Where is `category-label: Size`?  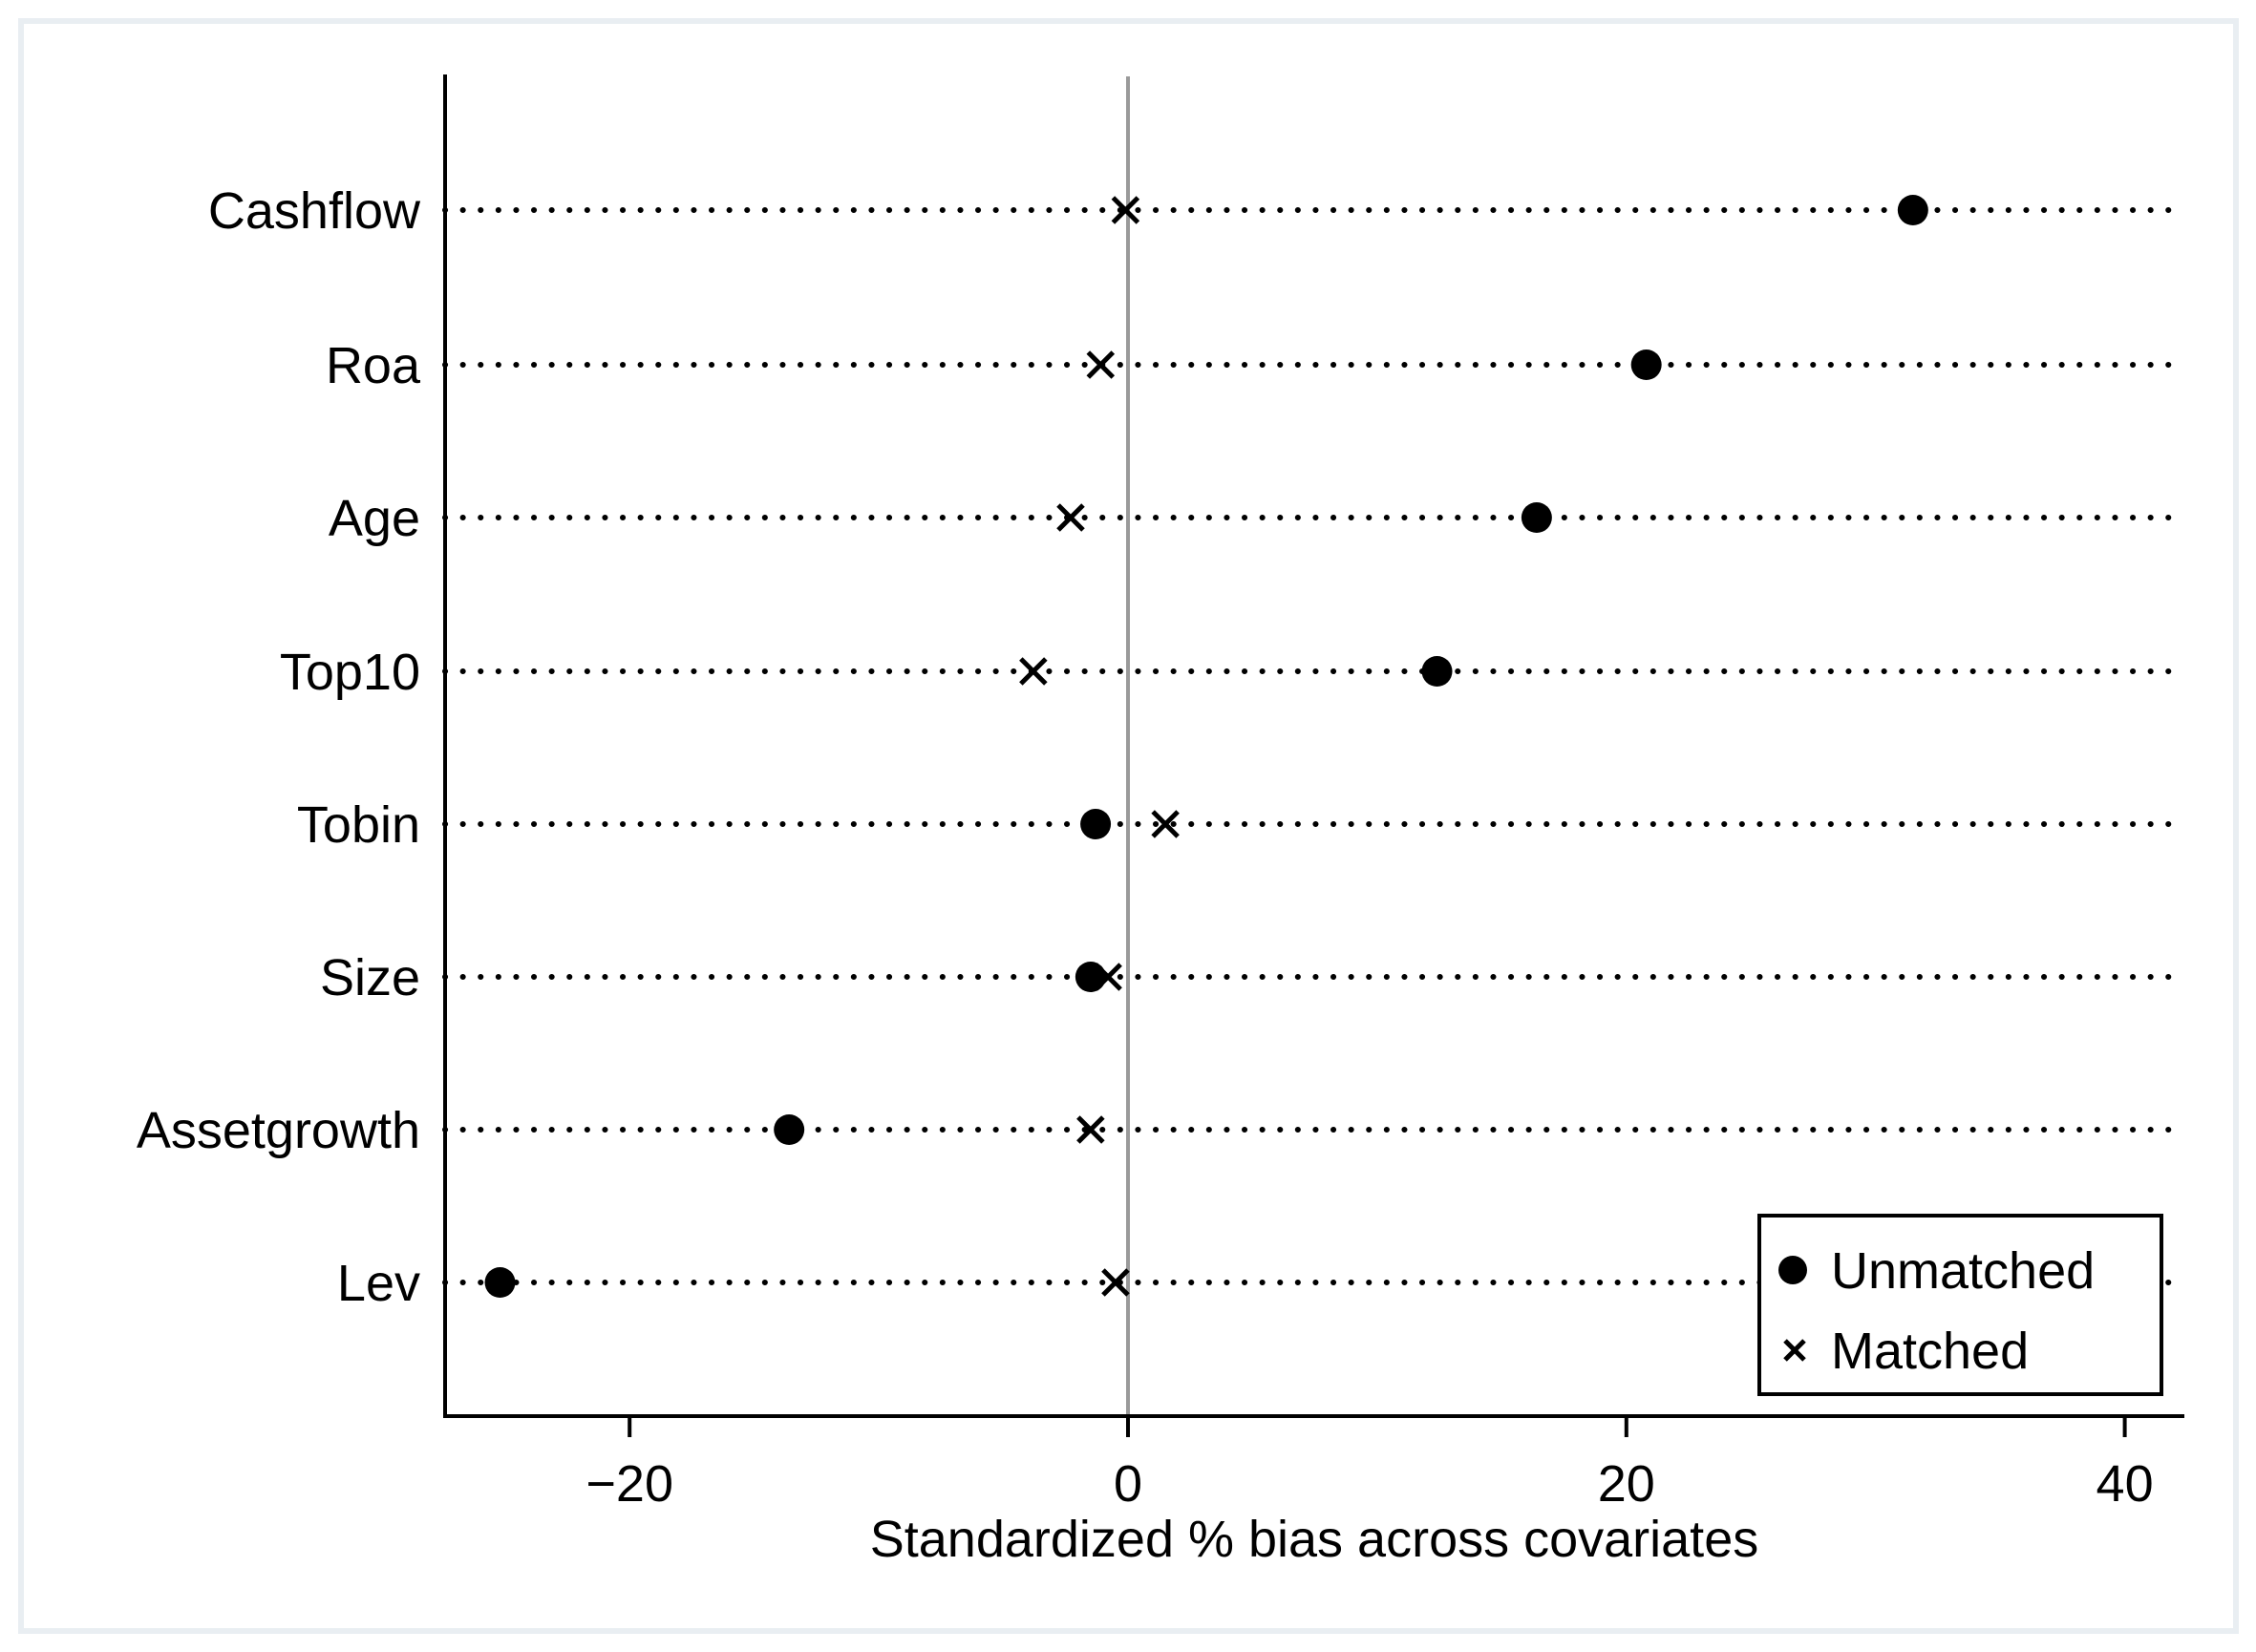
category-label: Size is located at coordinates (370, 977).